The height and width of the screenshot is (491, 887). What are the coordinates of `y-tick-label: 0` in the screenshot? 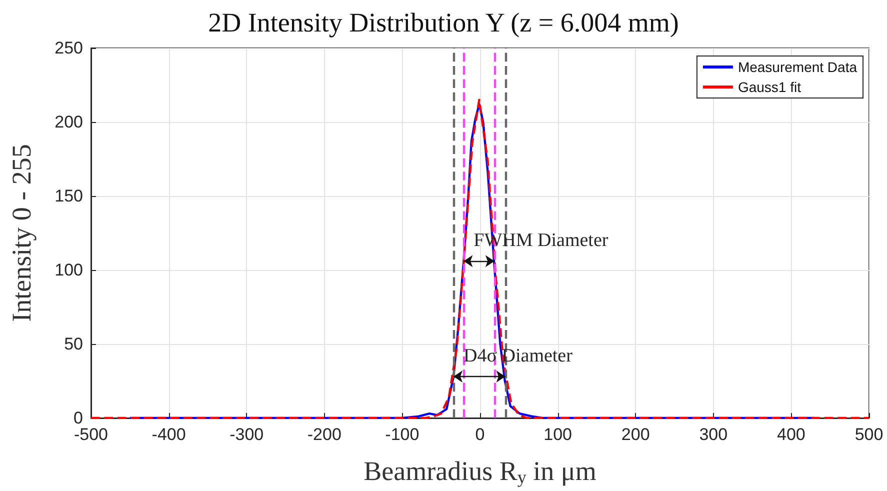 It's located at (78, 418).